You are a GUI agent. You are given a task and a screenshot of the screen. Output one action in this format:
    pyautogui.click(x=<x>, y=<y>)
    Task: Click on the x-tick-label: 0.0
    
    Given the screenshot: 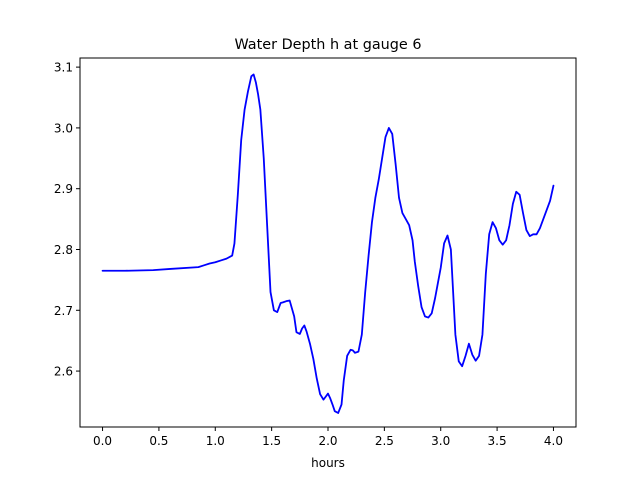 What is the action you would take?
    pyautogui.click(x=102, y=441)
    